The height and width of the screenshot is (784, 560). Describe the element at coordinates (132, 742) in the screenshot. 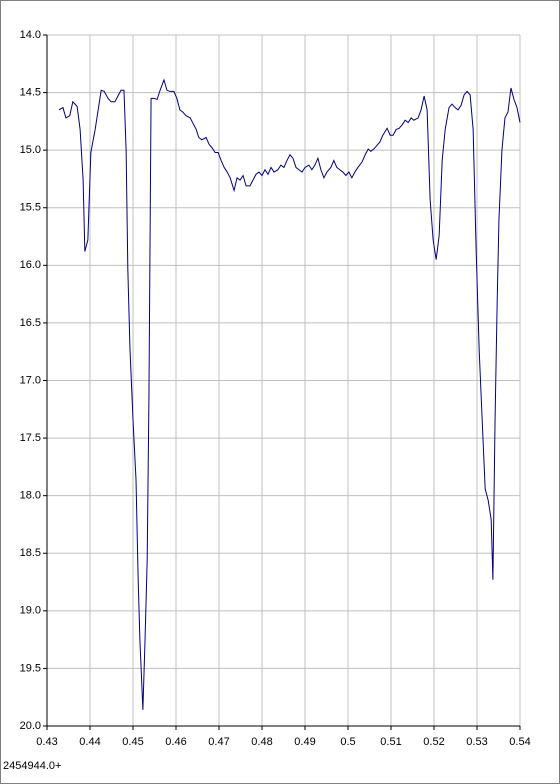

I see `x-tick-label: 0.45` at that location.